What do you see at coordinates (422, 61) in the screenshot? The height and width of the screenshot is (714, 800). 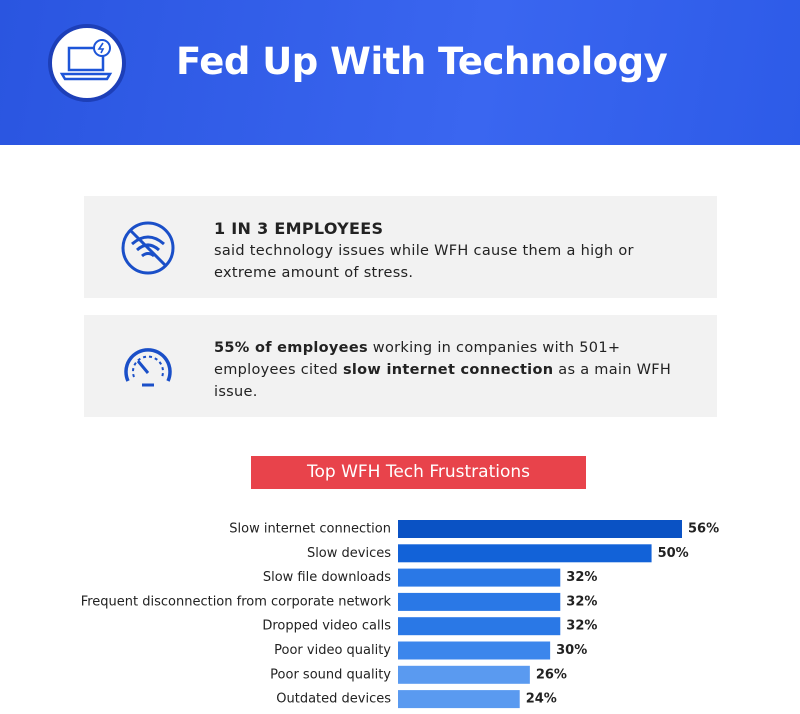 I see `title: Fed Up With Technology` at bounding box center [422, 61].